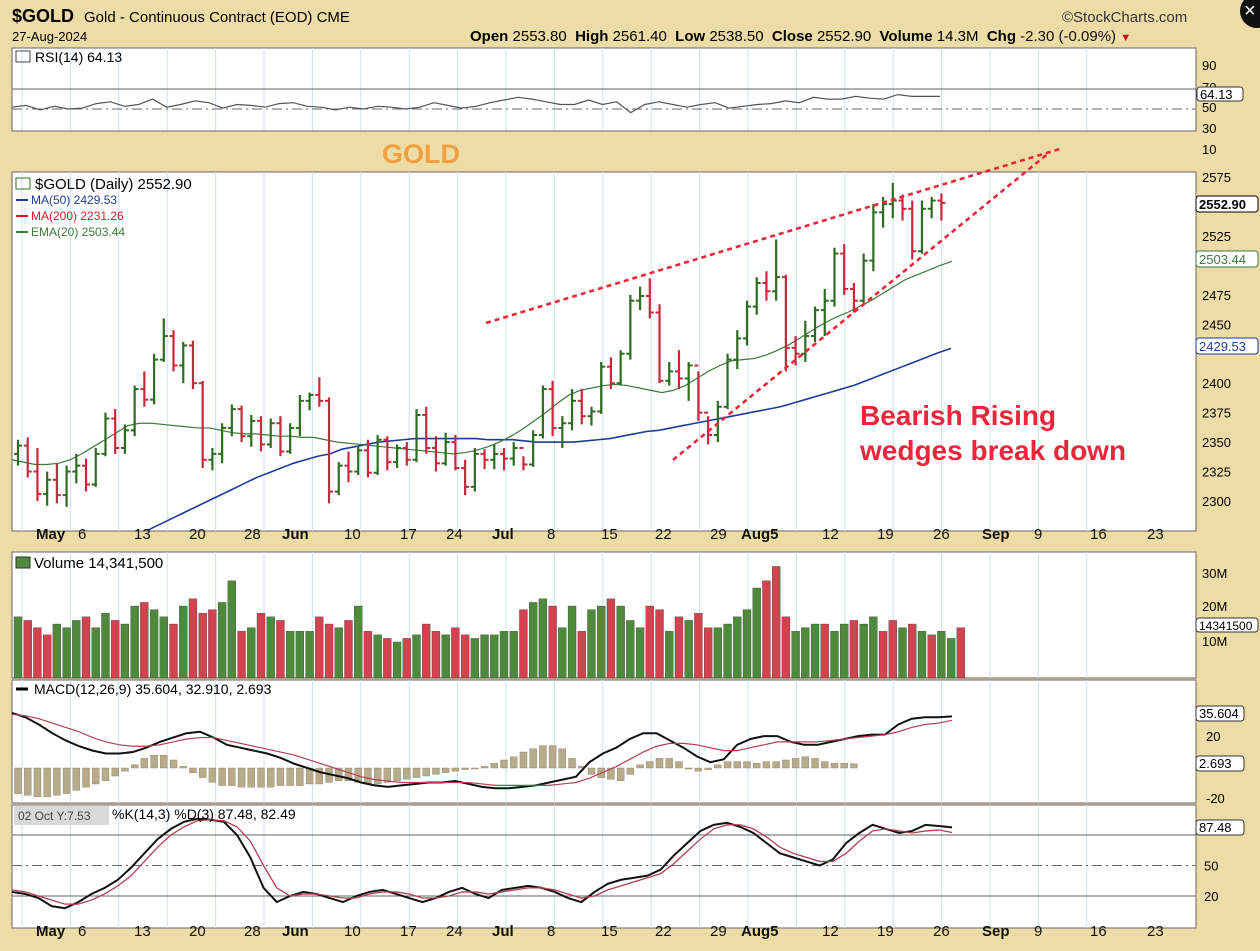 The width and height of the screenshot is (1260, 951). Describe the element at coordinates (1216, 442) in the screenshot. I see `price-y-tick: 2350` at that location.